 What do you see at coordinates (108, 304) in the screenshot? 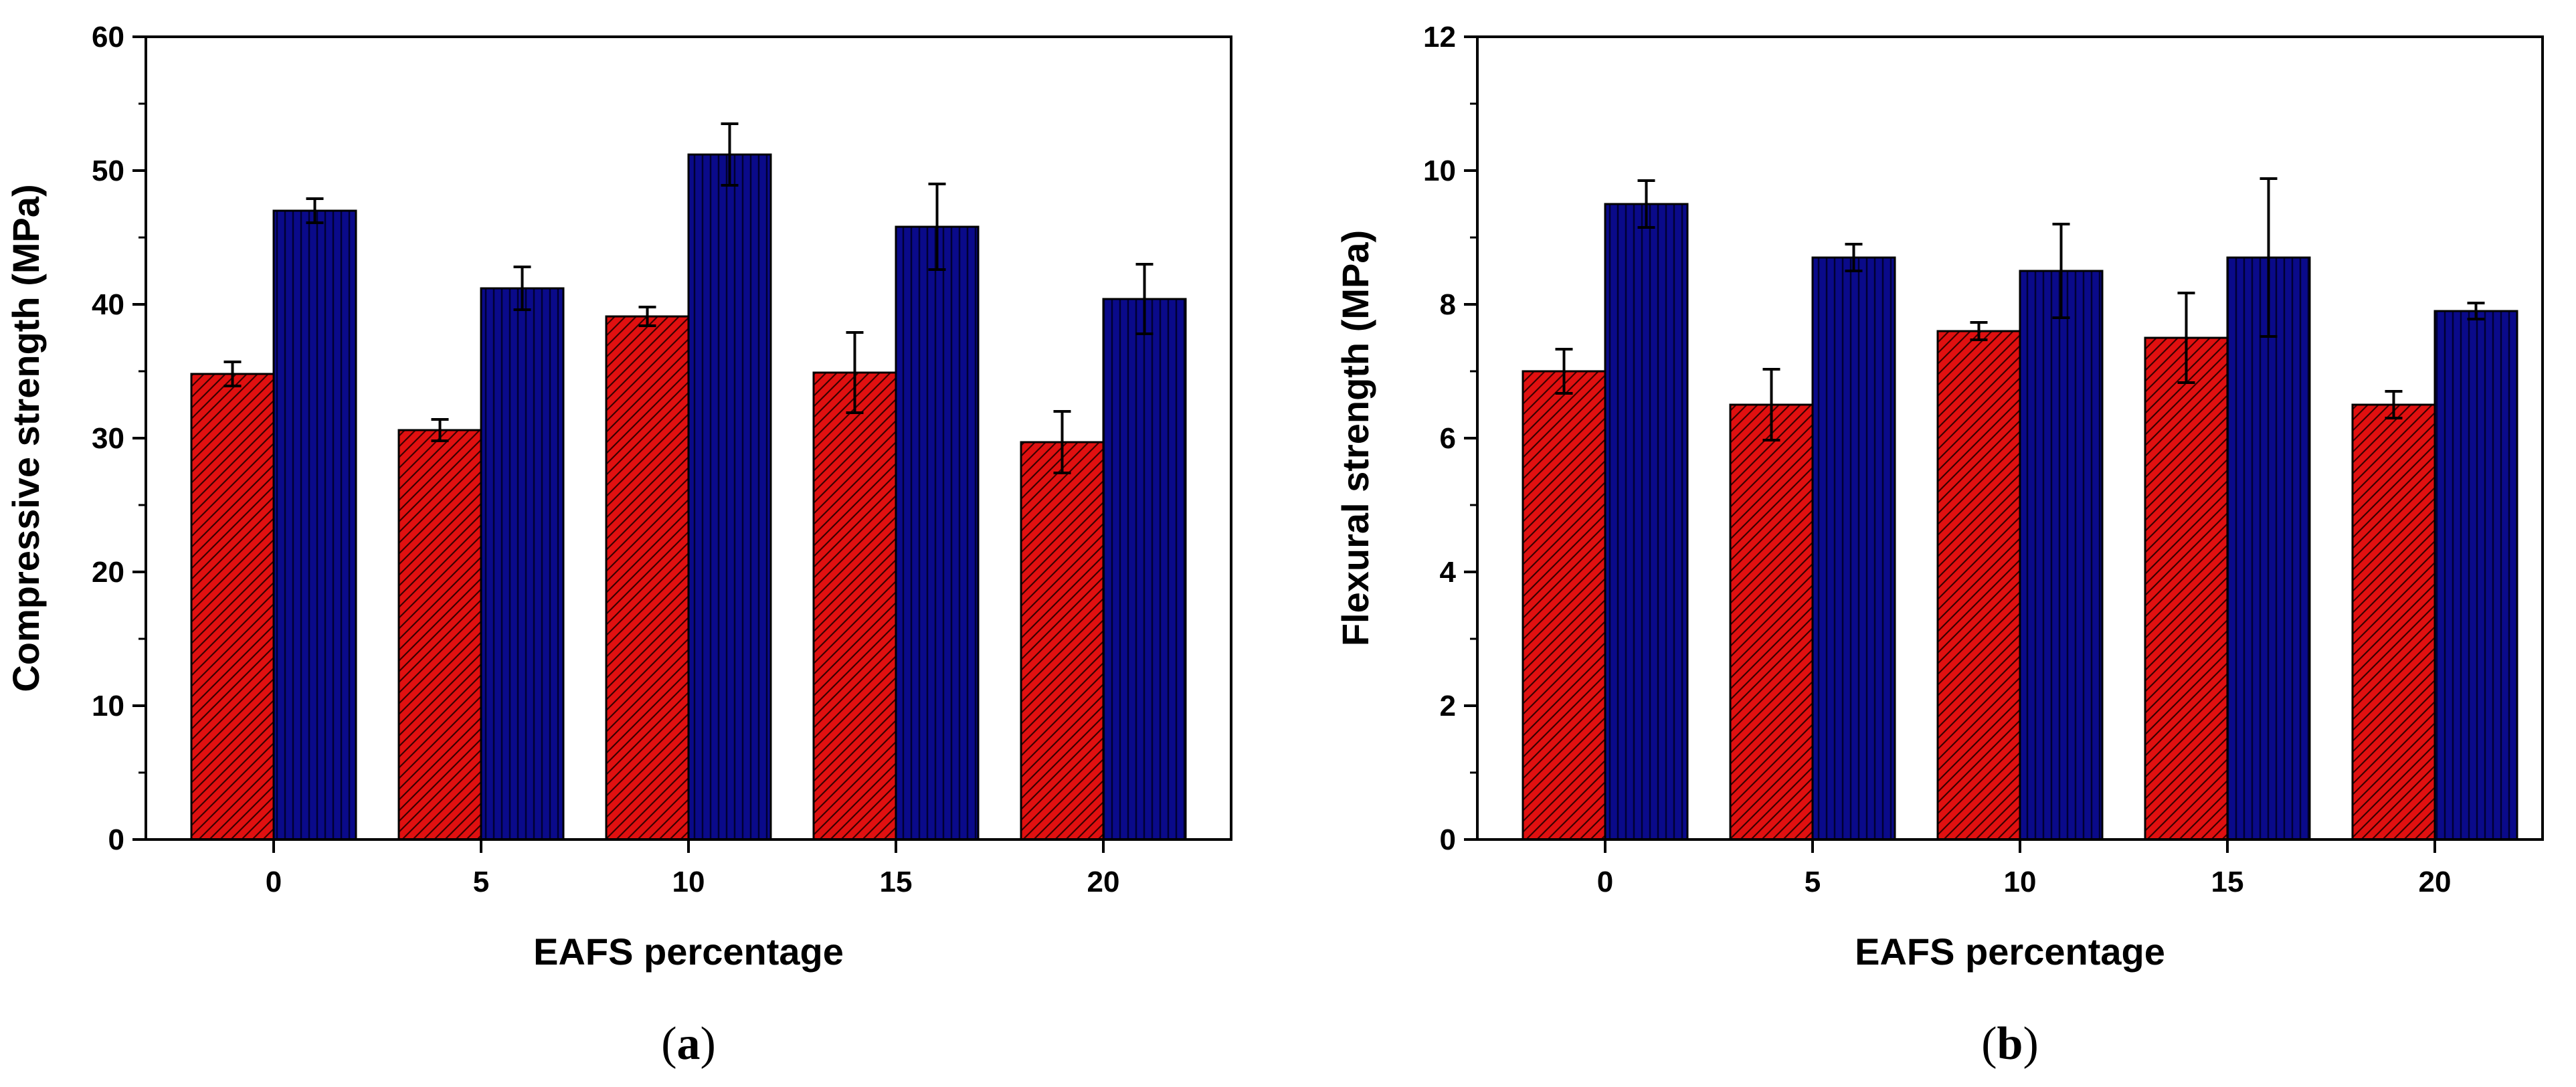
I see `y-tick-label: 40` at bounding box center [108, 304].